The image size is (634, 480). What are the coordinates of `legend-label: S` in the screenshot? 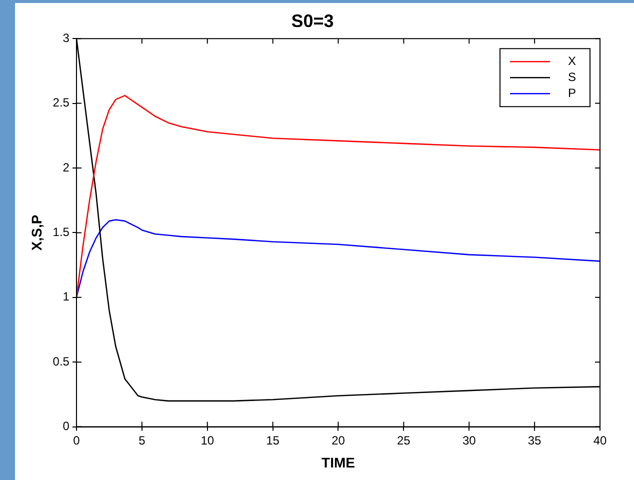 It's located at (572, 77).